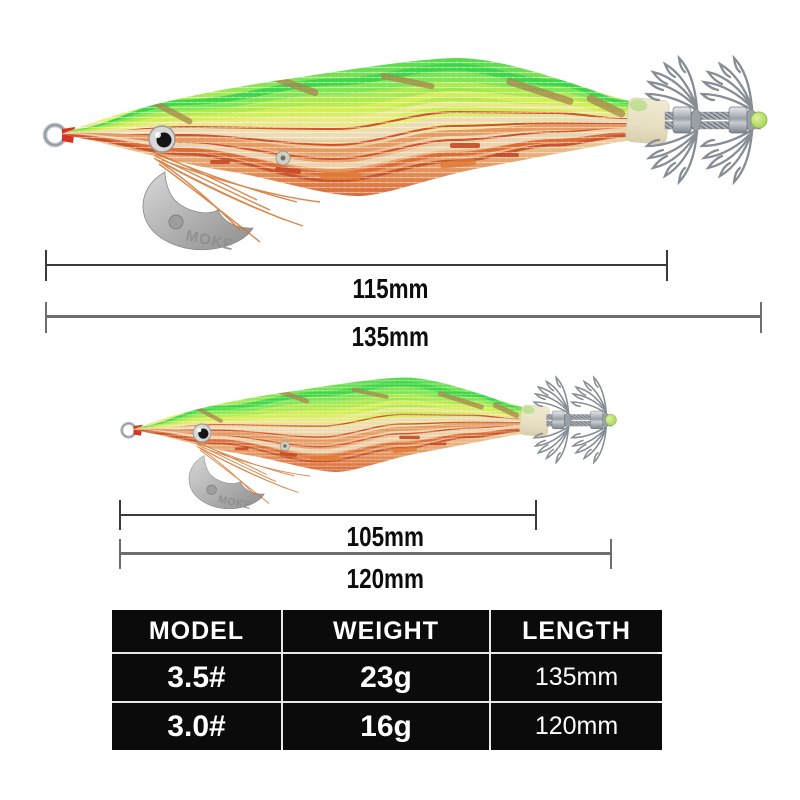 The image size is (800, 800). I want to click on dimension-label: 120mm, so click(385, 578).